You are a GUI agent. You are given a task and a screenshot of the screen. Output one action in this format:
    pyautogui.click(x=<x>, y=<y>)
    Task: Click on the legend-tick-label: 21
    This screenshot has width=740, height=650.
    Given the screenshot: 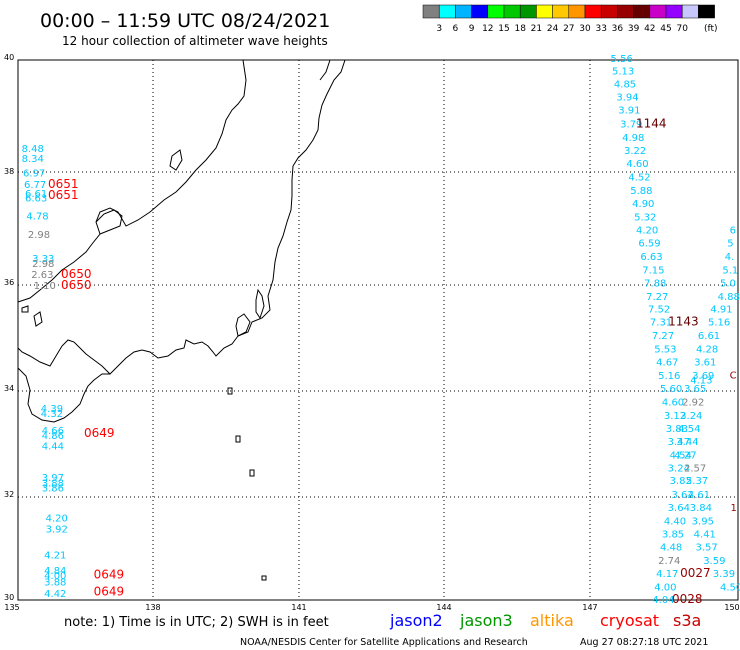 What is the action you would take?
    pyautogui.click(x=536, y=29)
    